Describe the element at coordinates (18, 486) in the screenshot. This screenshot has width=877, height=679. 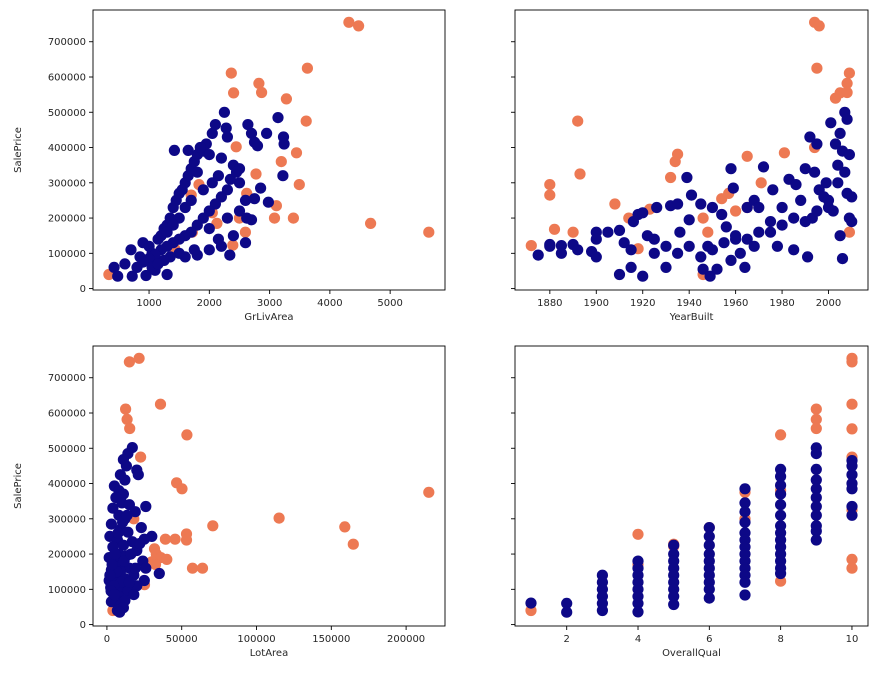
I see `y-axis-label: SalePrice` at that location.